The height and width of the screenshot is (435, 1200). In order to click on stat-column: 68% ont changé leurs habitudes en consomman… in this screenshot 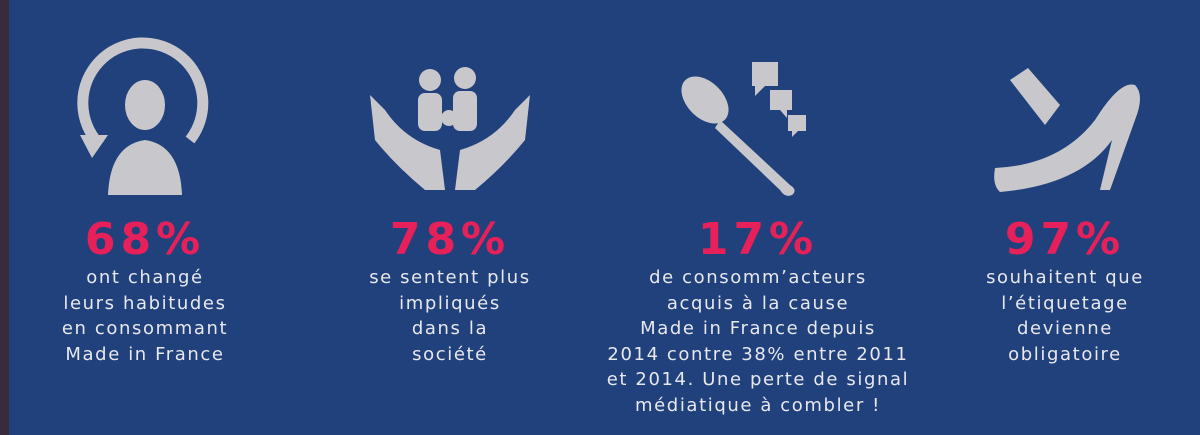, I will do `click(162, 291)`.